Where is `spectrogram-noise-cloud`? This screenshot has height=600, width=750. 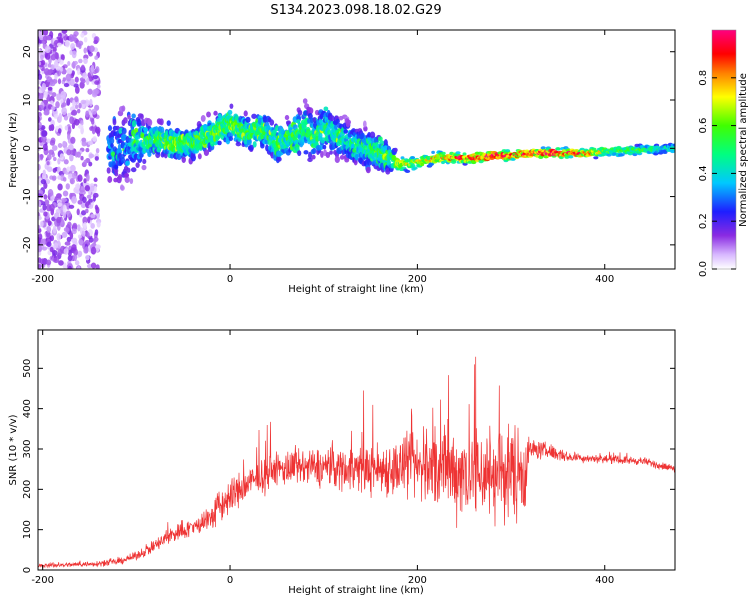
spectrogram-noise-cloud is located at coordinates (70, 149).